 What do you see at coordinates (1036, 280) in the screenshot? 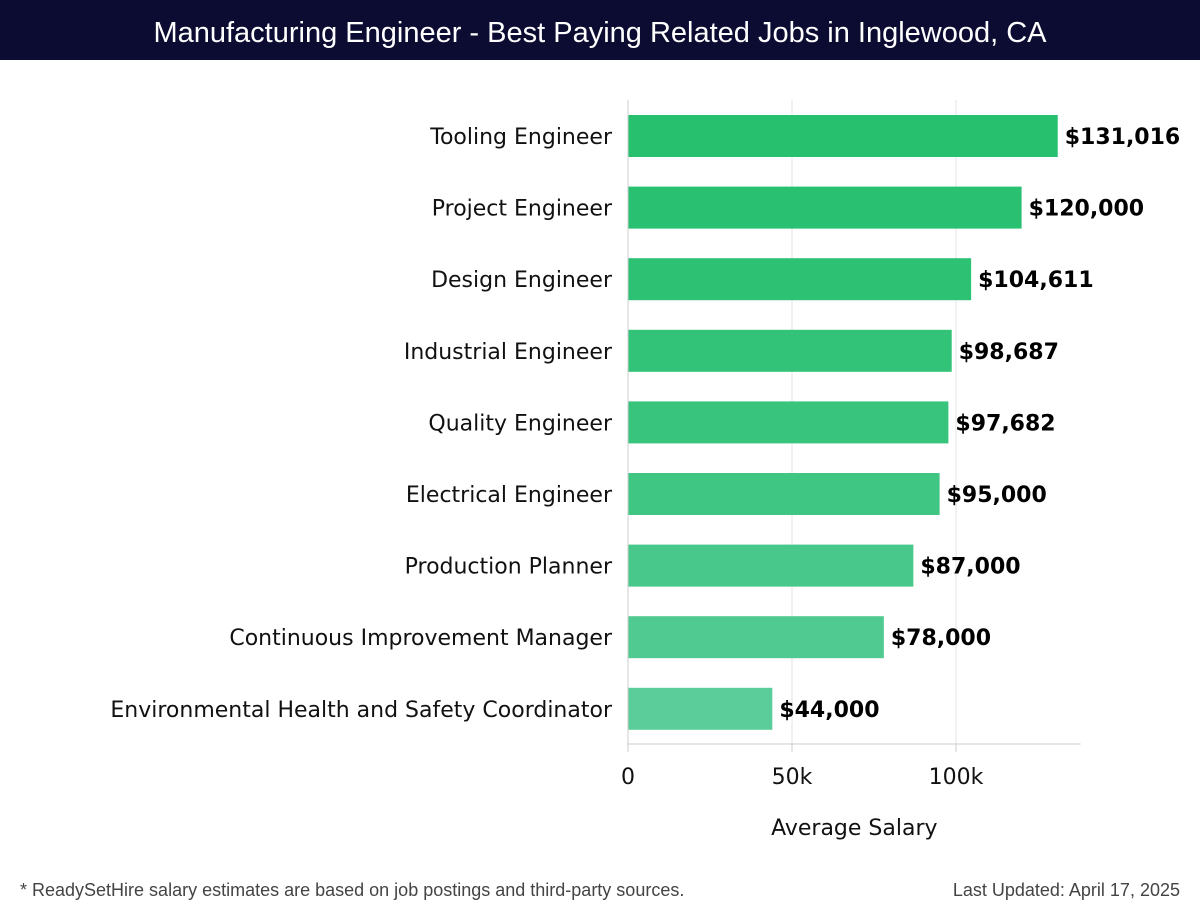
I see `value-label-2: $104,611` at bounding box center [1036, 280].